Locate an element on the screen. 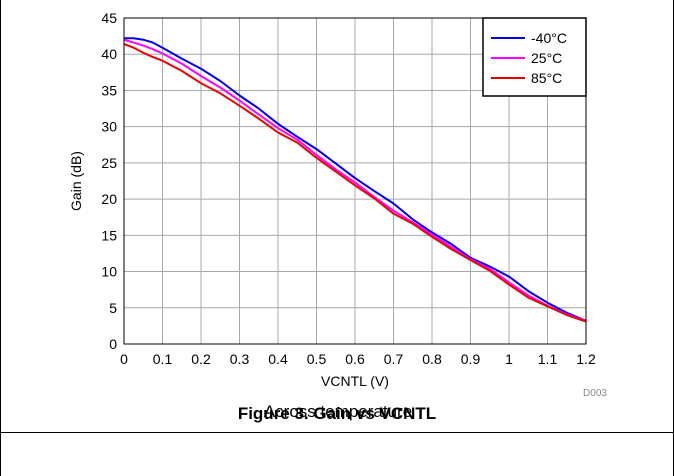  legend-label: 85°C is located at coordinates (546, 78).